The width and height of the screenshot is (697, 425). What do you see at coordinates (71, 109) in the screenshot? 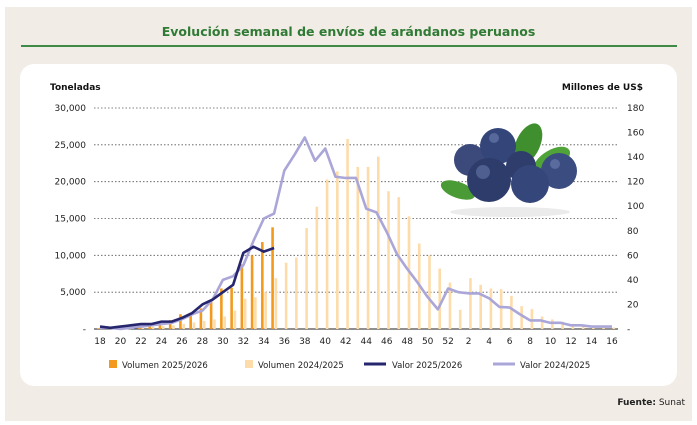
I see `left-tick-label: 30,000` at bounding box center [71, 109].